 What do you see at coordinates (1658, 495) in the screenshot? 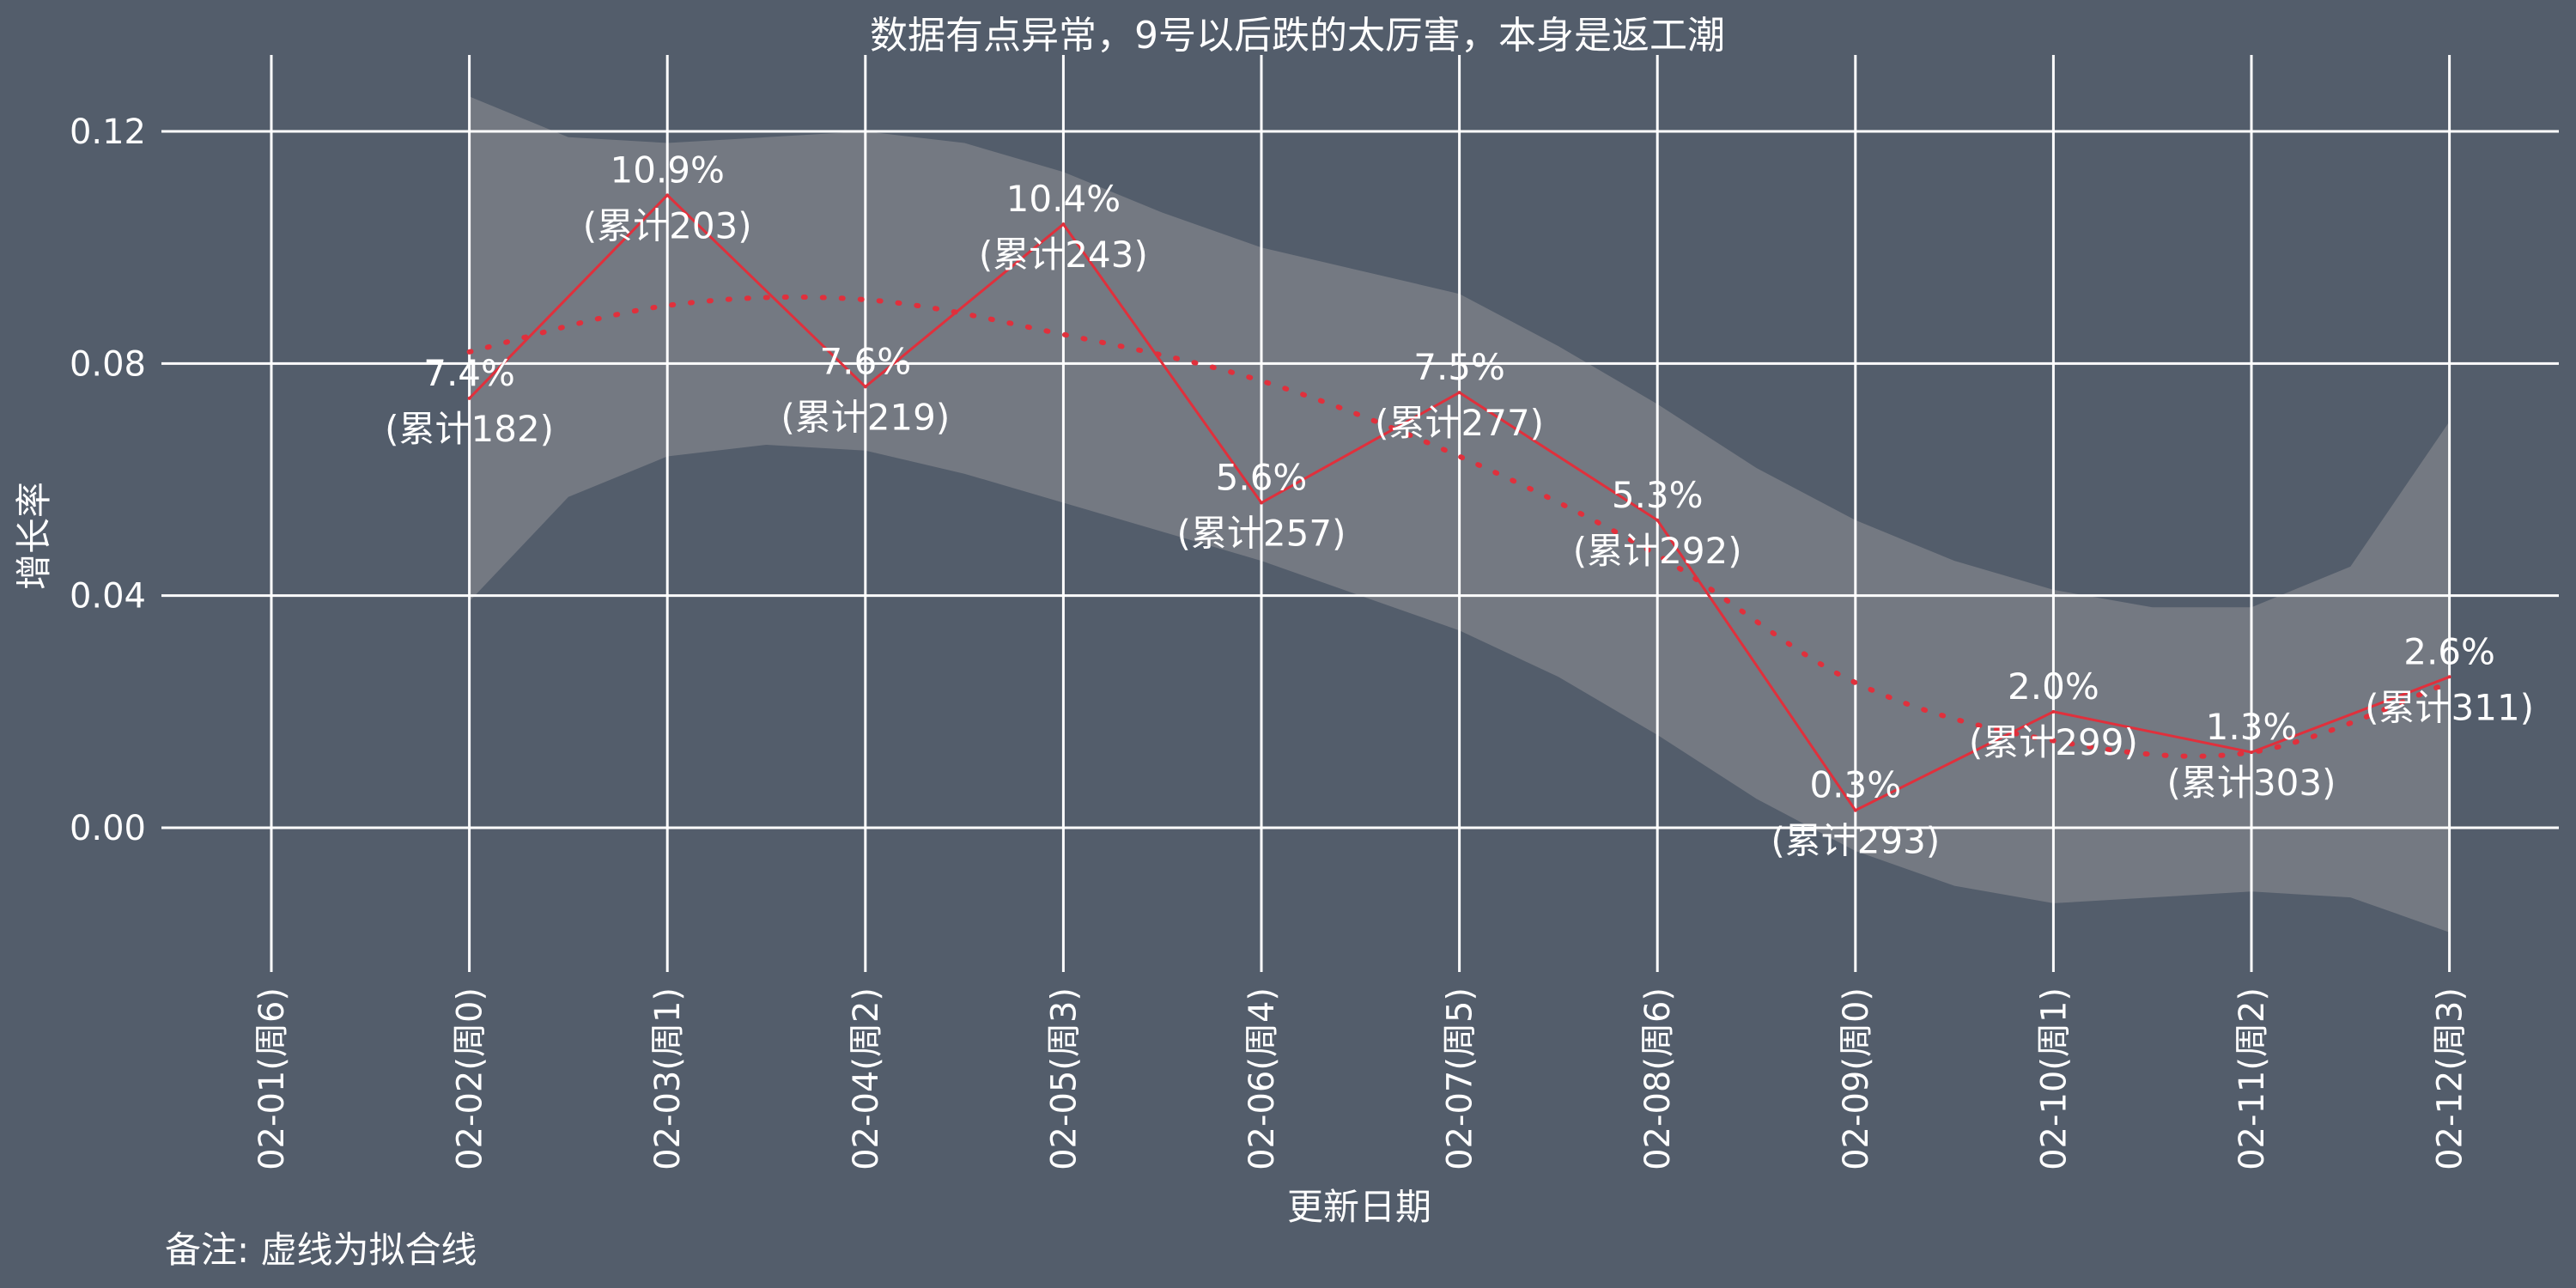
I see `pct-label: 5.3%` at bounding box center [1658, 495].